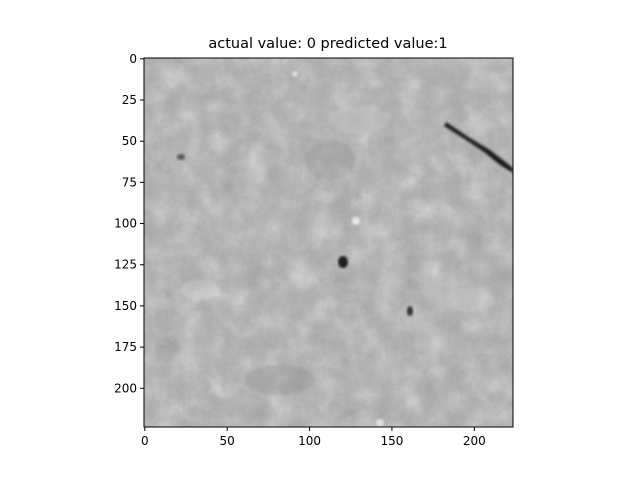  What do you see at coordinates (410, 311) in the screenshot?
I see `dark-spot-lower` at bounding box center [410, 311].